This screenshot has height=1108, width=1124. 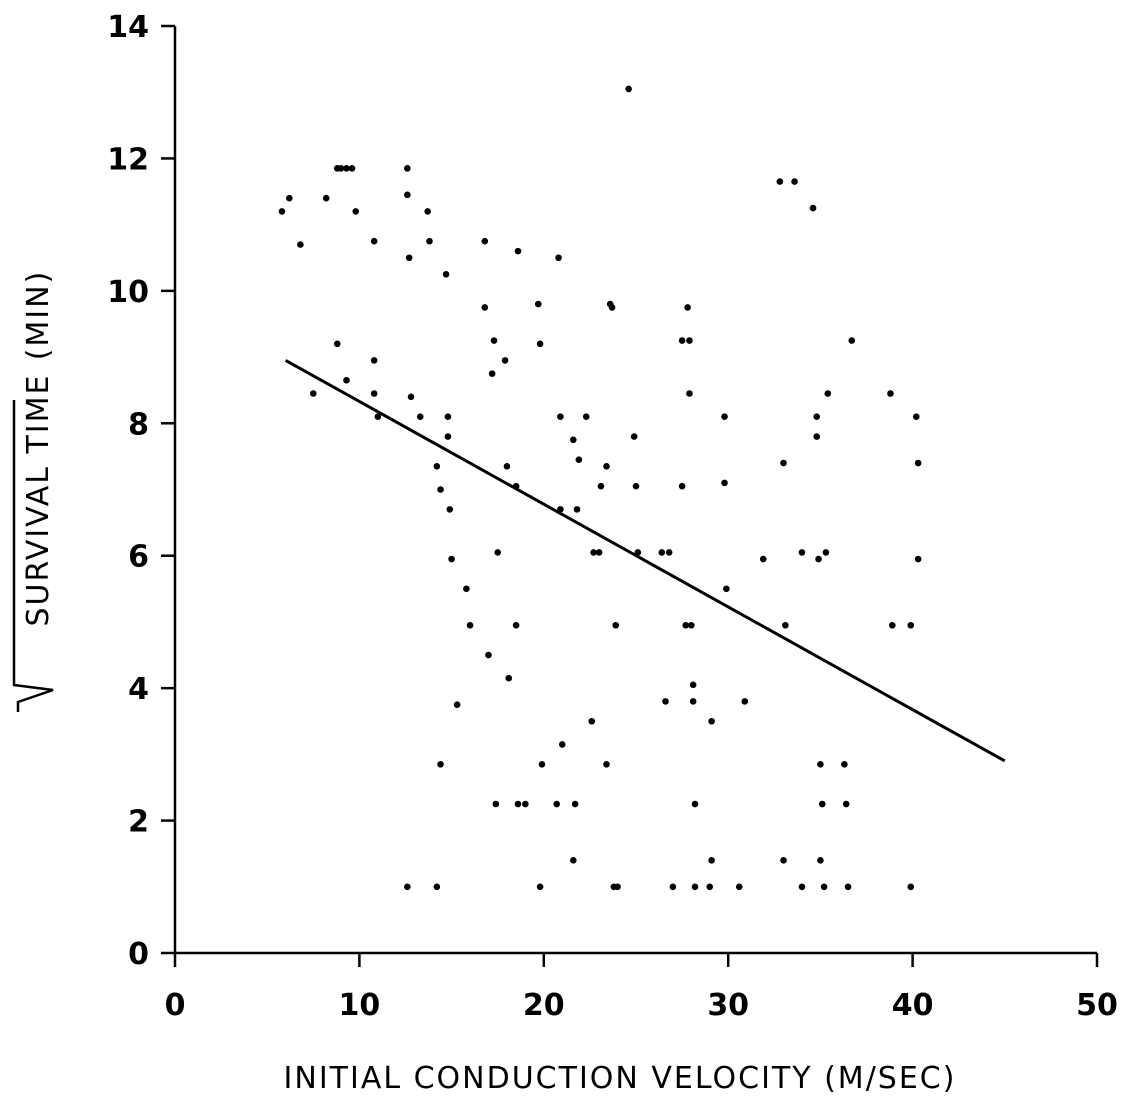 What do you see at coordinates (138, 954) in the screenshot?
I see `y-tick-label: 0` at bounding box center [138, 954].